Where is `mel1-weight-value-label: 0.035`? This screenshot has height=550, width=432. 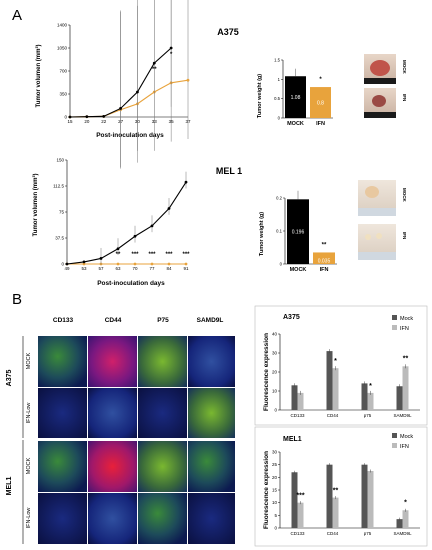 mel1-weight-value-label: 0.035 is located at coordinates (324, 262).